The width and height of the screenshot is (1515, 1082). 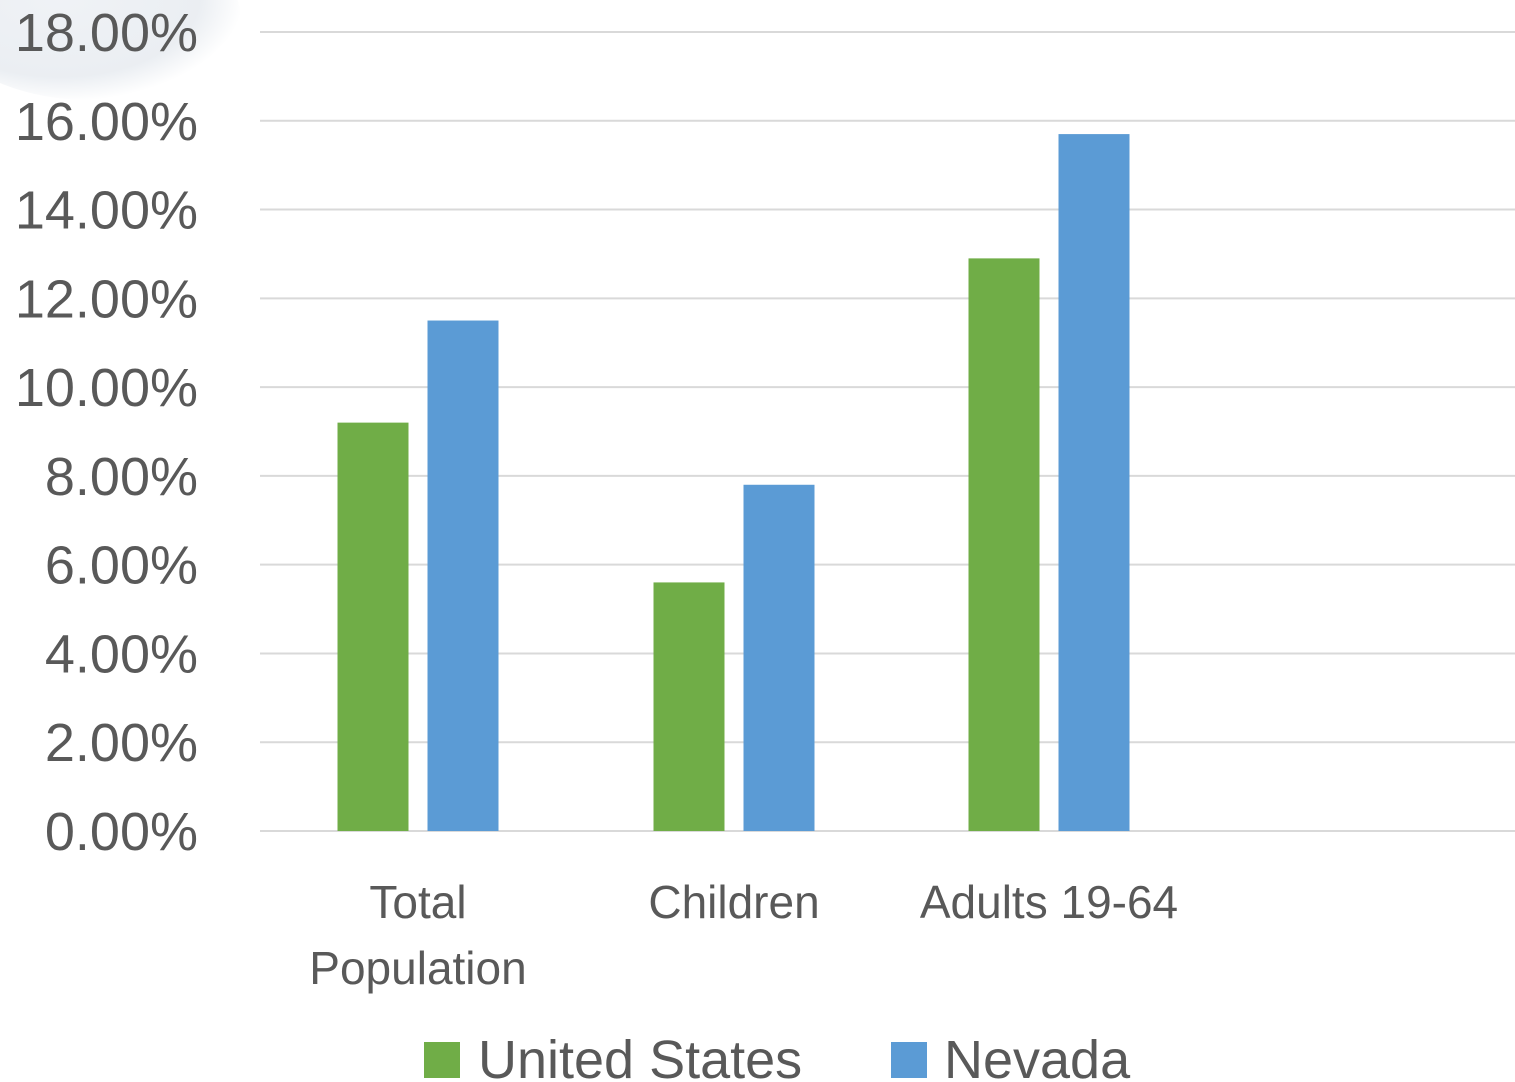 What do you see at coordinates (121, 832) in the screenshot?
I see `y-tick-label: 0.00%` at bounding box center [121, 832].